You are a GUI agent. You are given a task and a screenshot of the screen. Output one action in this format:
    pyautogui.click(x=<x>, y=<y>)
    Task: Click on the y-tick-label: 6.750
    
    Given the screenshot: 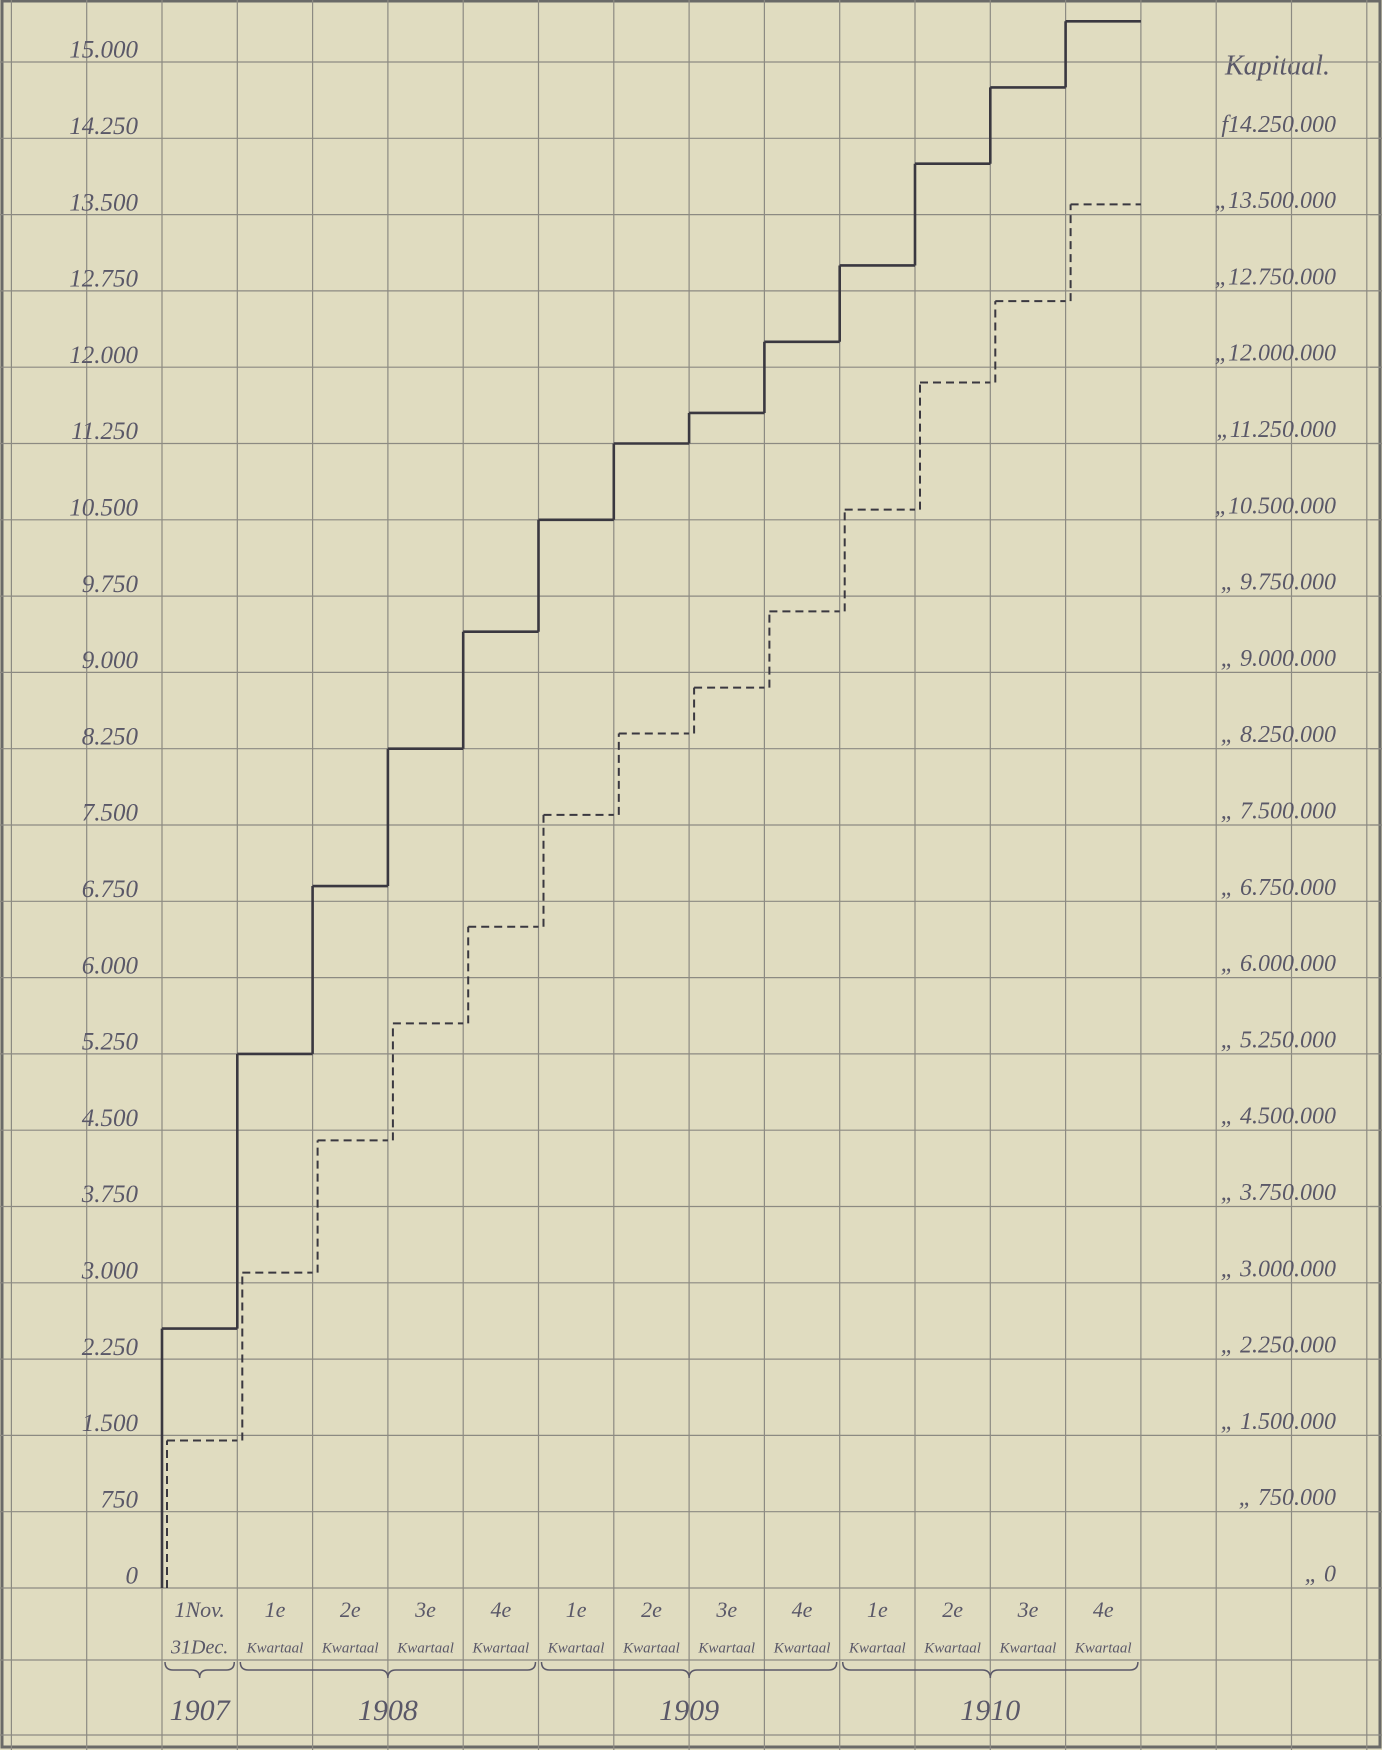 What is the action you would take?
    pyautogui.click(x=110, y=889)
    